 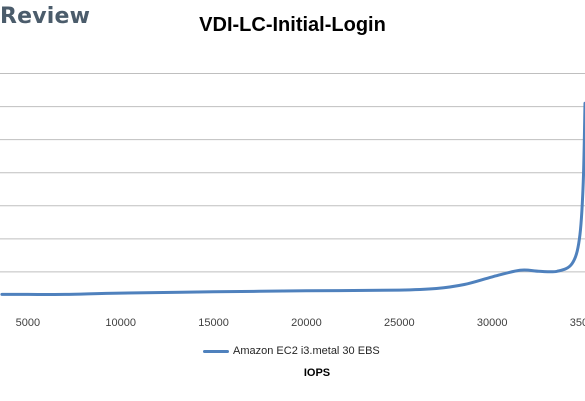 I want to click on x-tick-label: 20000, so click(x=306, y=323).